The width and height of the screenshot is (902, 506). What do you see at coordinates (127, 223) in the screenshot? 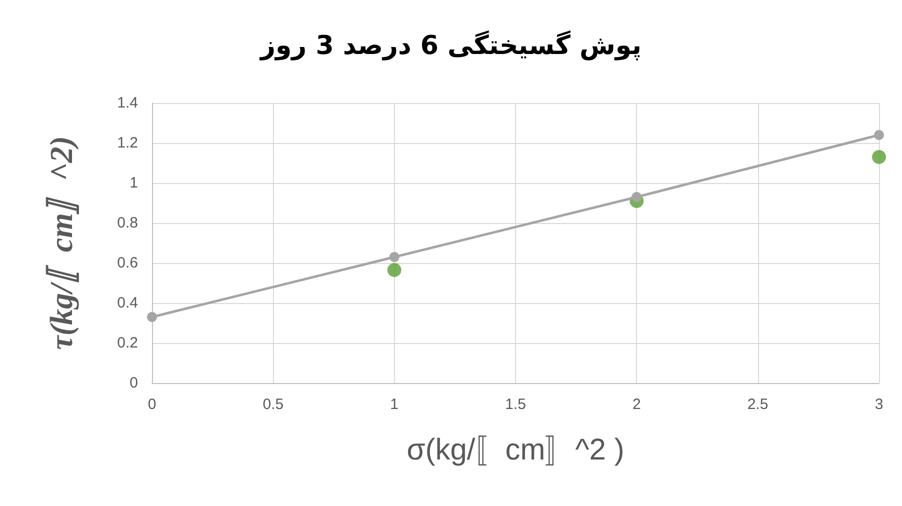
I see `y-tick-label: 0.8` at bounding box center [127, 223].